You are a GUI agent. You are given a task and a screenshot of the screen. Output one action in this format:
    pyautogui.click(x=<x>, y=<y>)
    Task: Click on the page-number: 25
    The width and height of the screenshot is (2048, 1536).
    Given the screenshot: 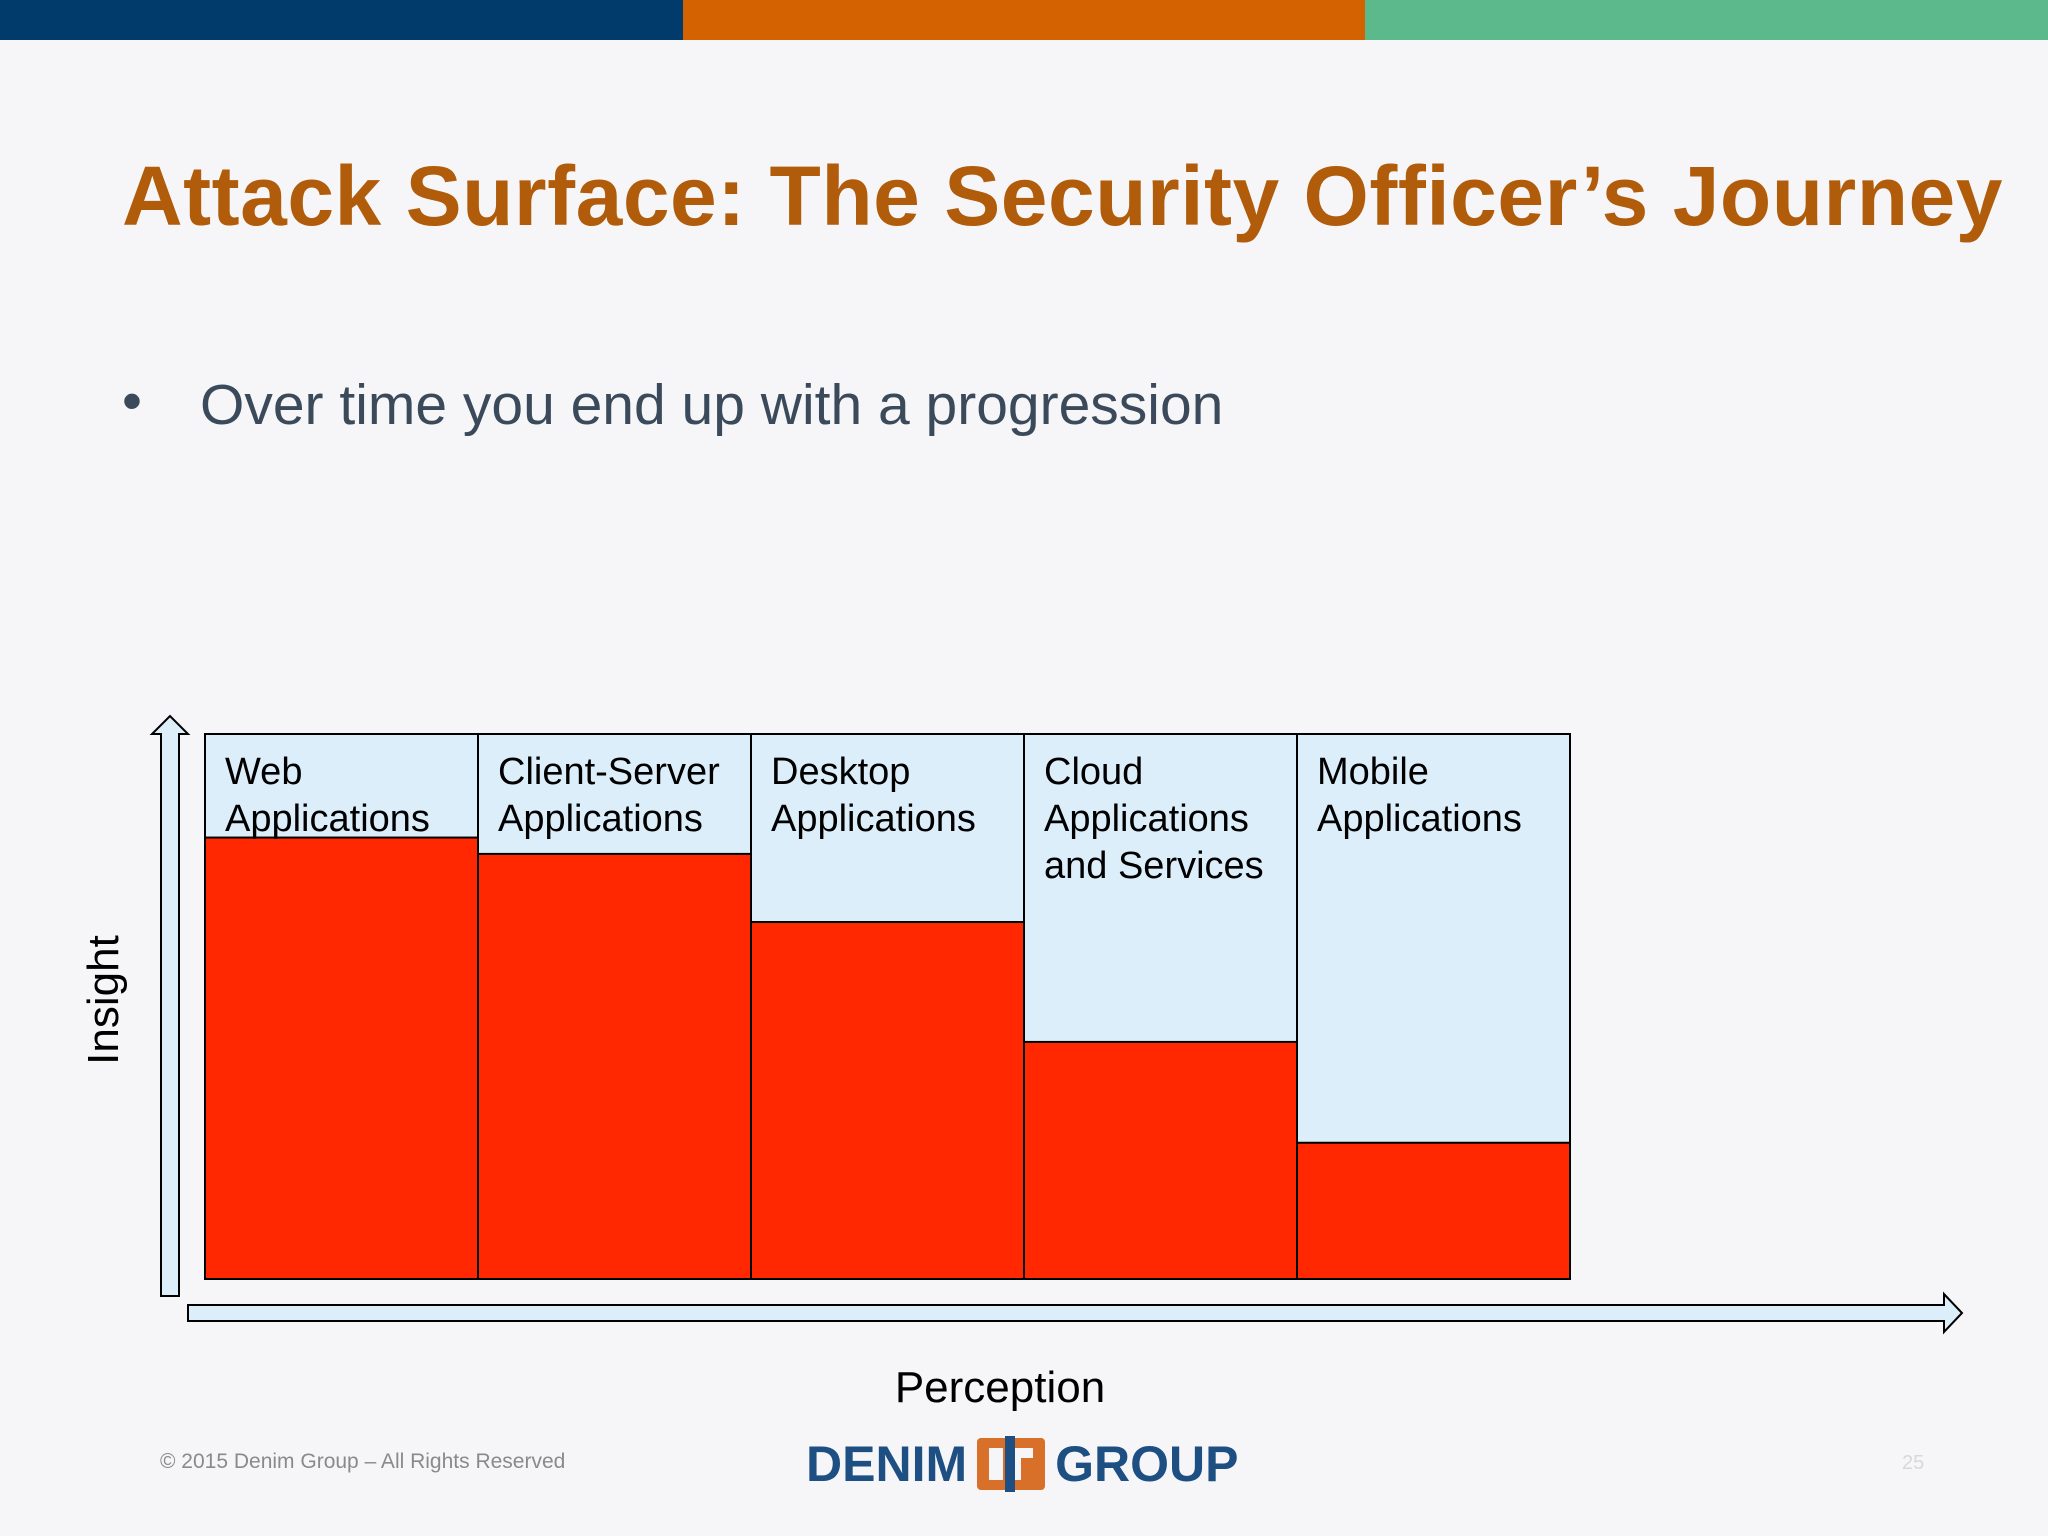 What is the action you would take?
    pyautogui.click(x=1913, y=1463)
    